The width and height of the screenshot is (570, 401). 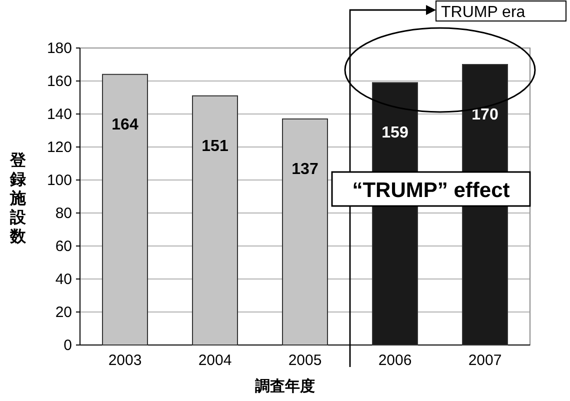 What do you see at coordinates (395, 360) in the screenshot?
I see `x-tick-label: 2006` at bounding box center [395, 360].